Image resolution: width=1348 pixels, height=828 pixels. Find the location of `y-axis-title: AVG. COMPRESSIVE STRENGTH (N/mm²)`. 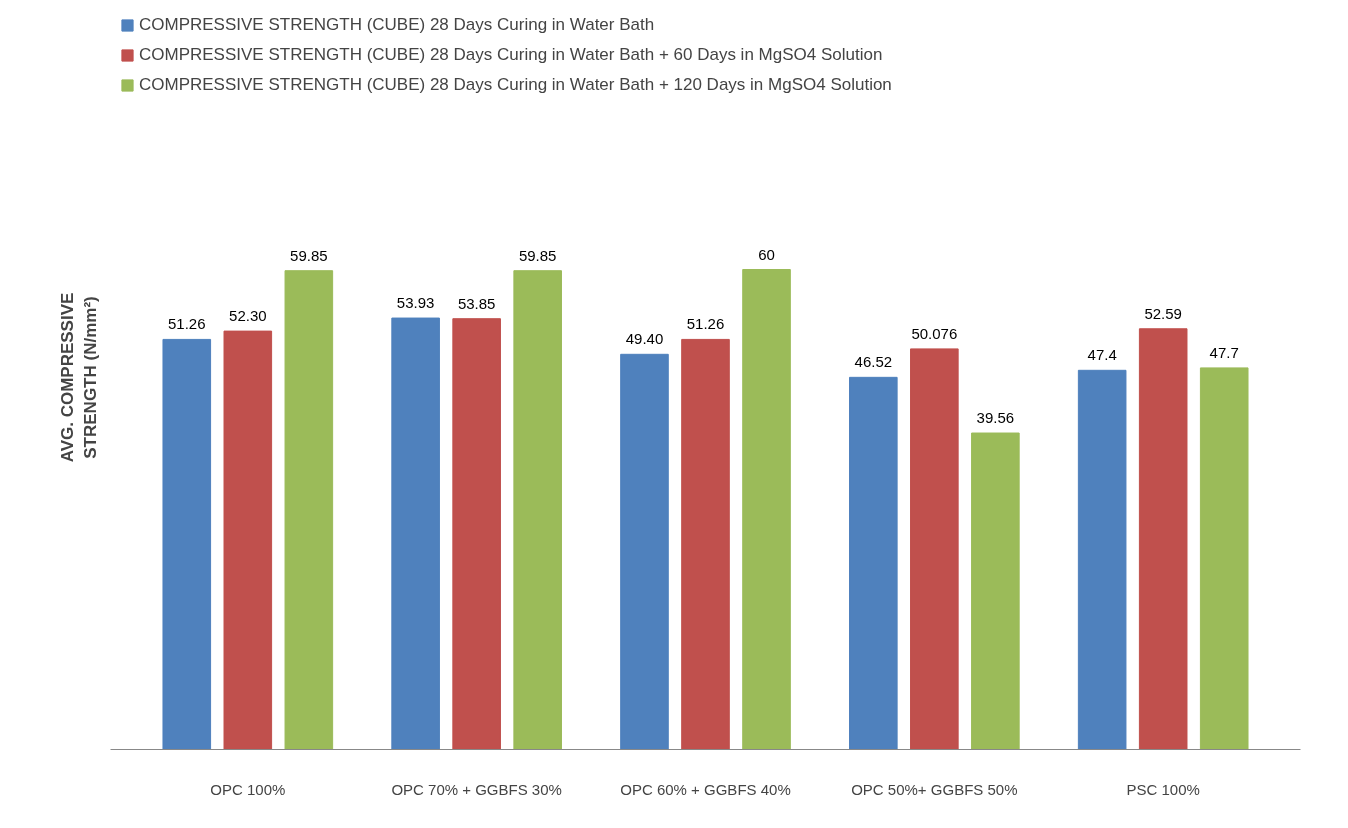

y-axis-title: AVG. COMPRESSIVE STRENGTH (N/mm²) is located at coordinates (78, 377).